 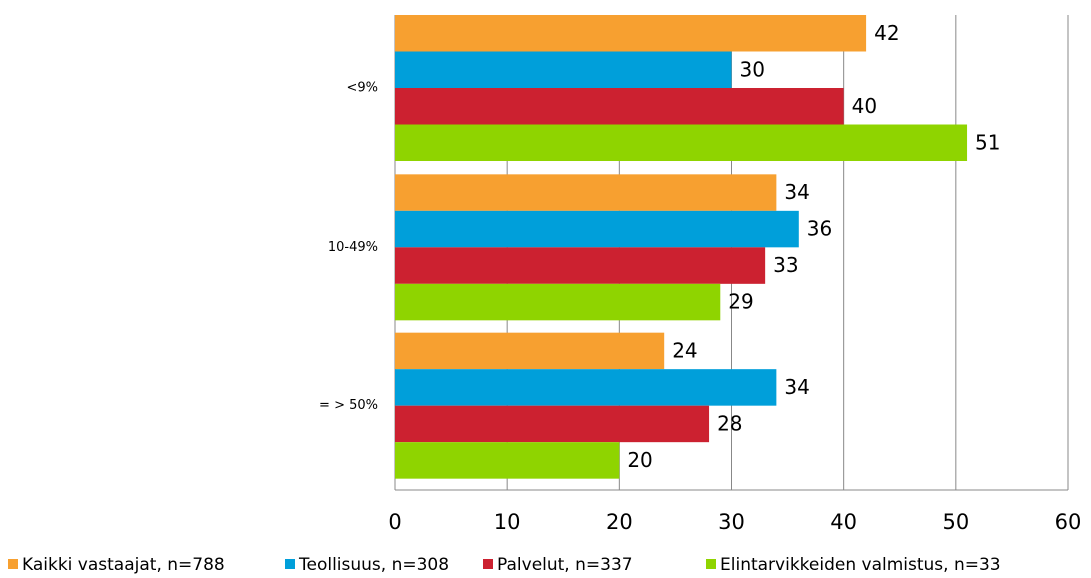 I want to click on value-label: 24, so click(x=684, y=350).